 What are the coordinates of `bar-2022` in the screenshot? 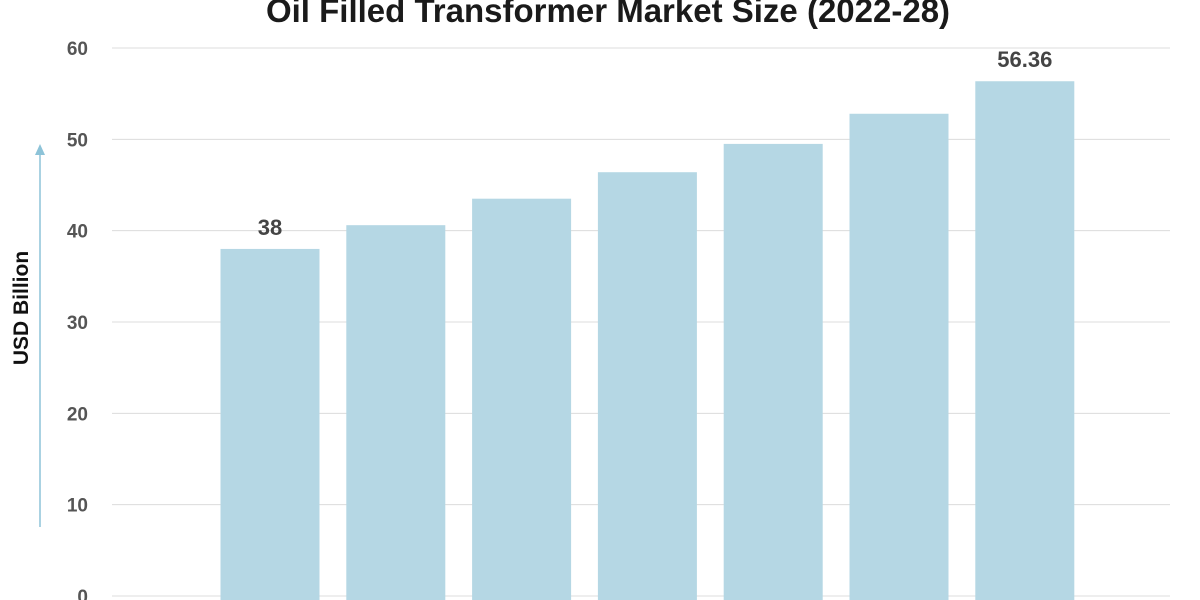 It's located at (270, 424).